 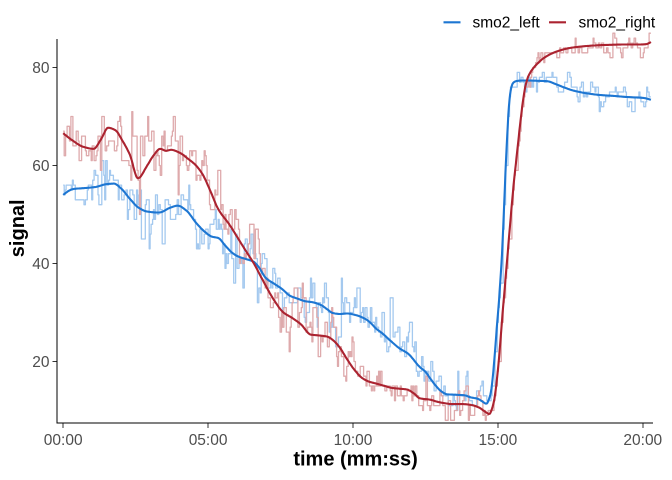 I want to click on svg-text: 40, so click(x=41, y=264).